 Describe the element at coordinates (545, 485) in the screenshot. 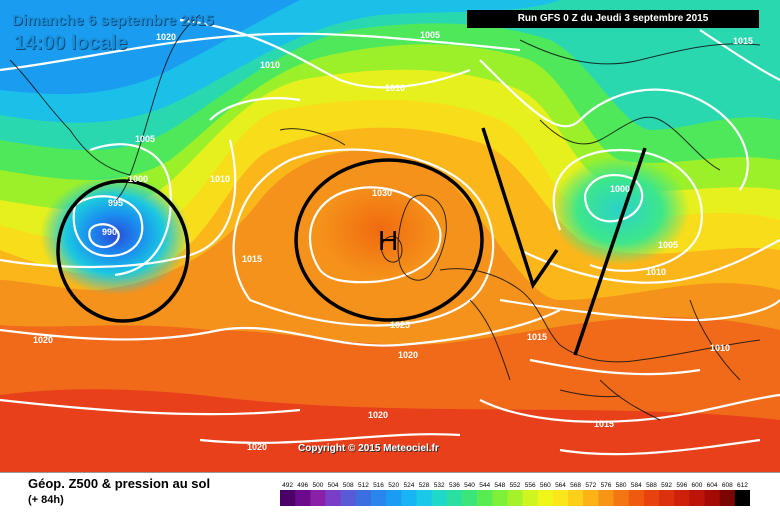

I see `scale-label: 560` at that location.